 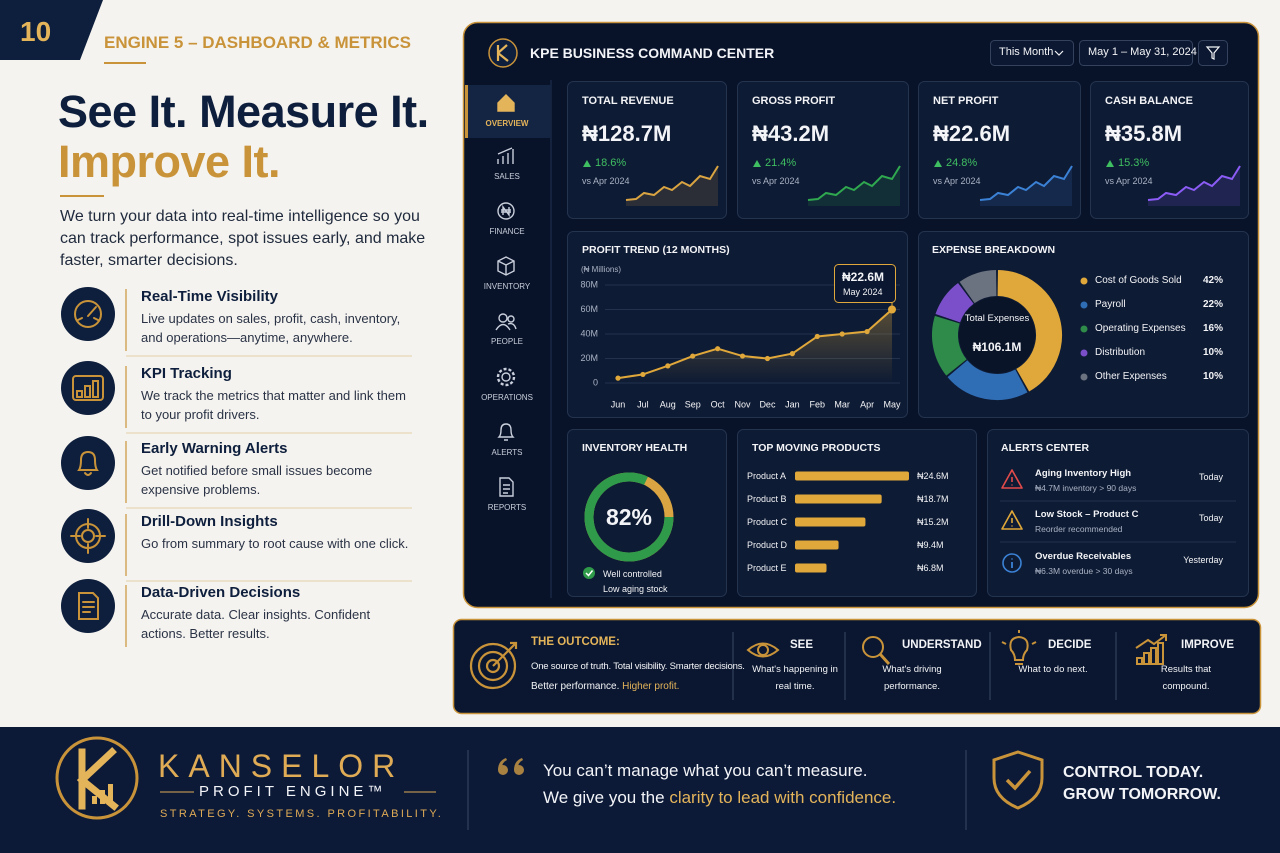 I want to click on nav-label: INVENTORY, so click(x=507, y=287).